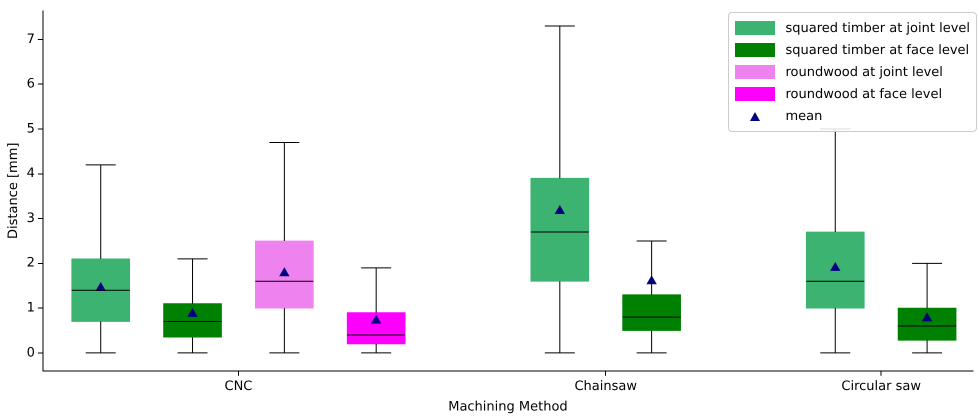  I want to click on y-tick-label: 1, so click(30, 308).